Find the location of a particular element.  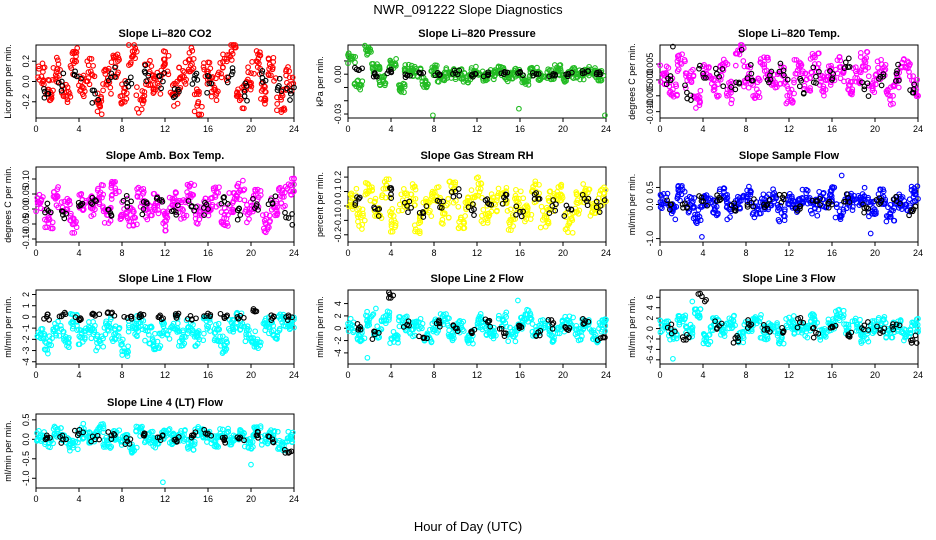

y-tick-label: 0 is located at coordinates (338, 328).